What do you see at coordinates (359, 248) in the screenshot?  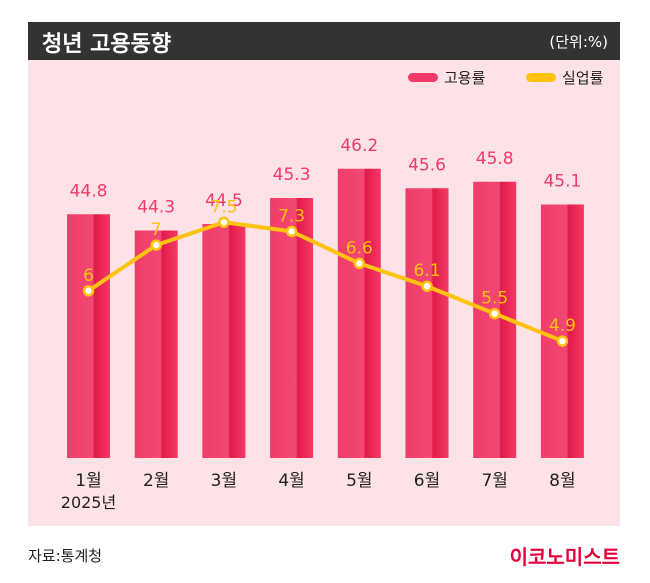 I see `line-value-label: 6.6` at bounding box center [359, 248].